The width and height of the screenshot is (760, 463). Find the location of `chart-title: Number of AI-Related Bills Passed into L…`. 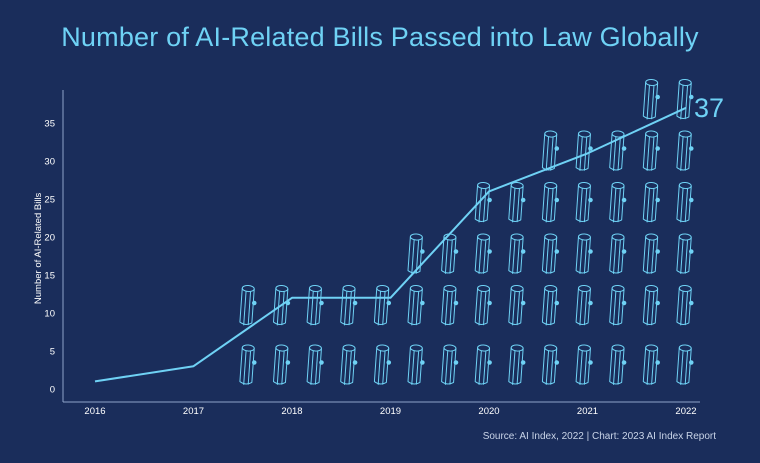

chart-title: Number of AI-Related Bills Passed into L… is located at coordinates (380, 37).